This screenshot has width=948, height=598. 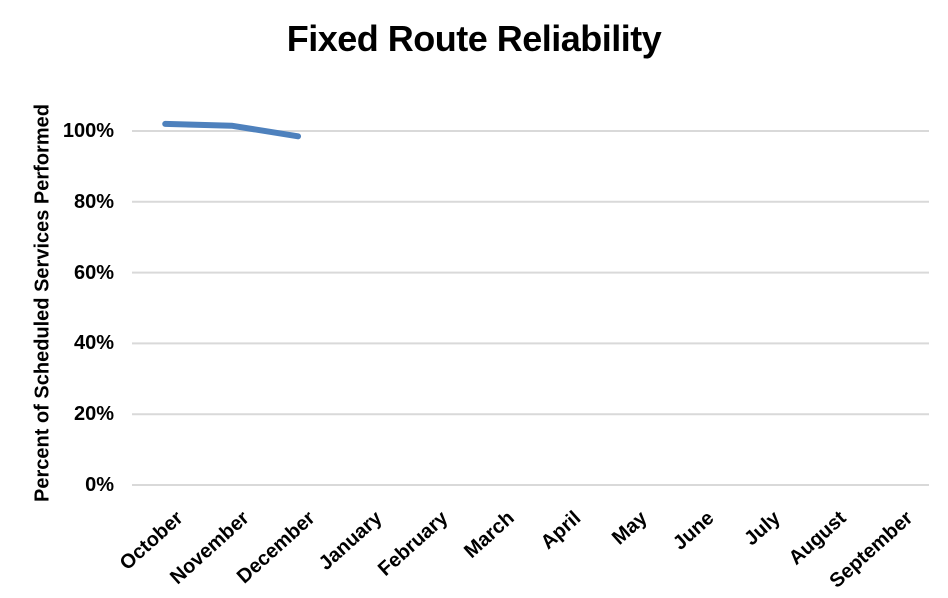 What do you see at coordinates (93, 414) in the screenshot?
I see `y-tick-label: 20%` at bounding box center [93, 414].